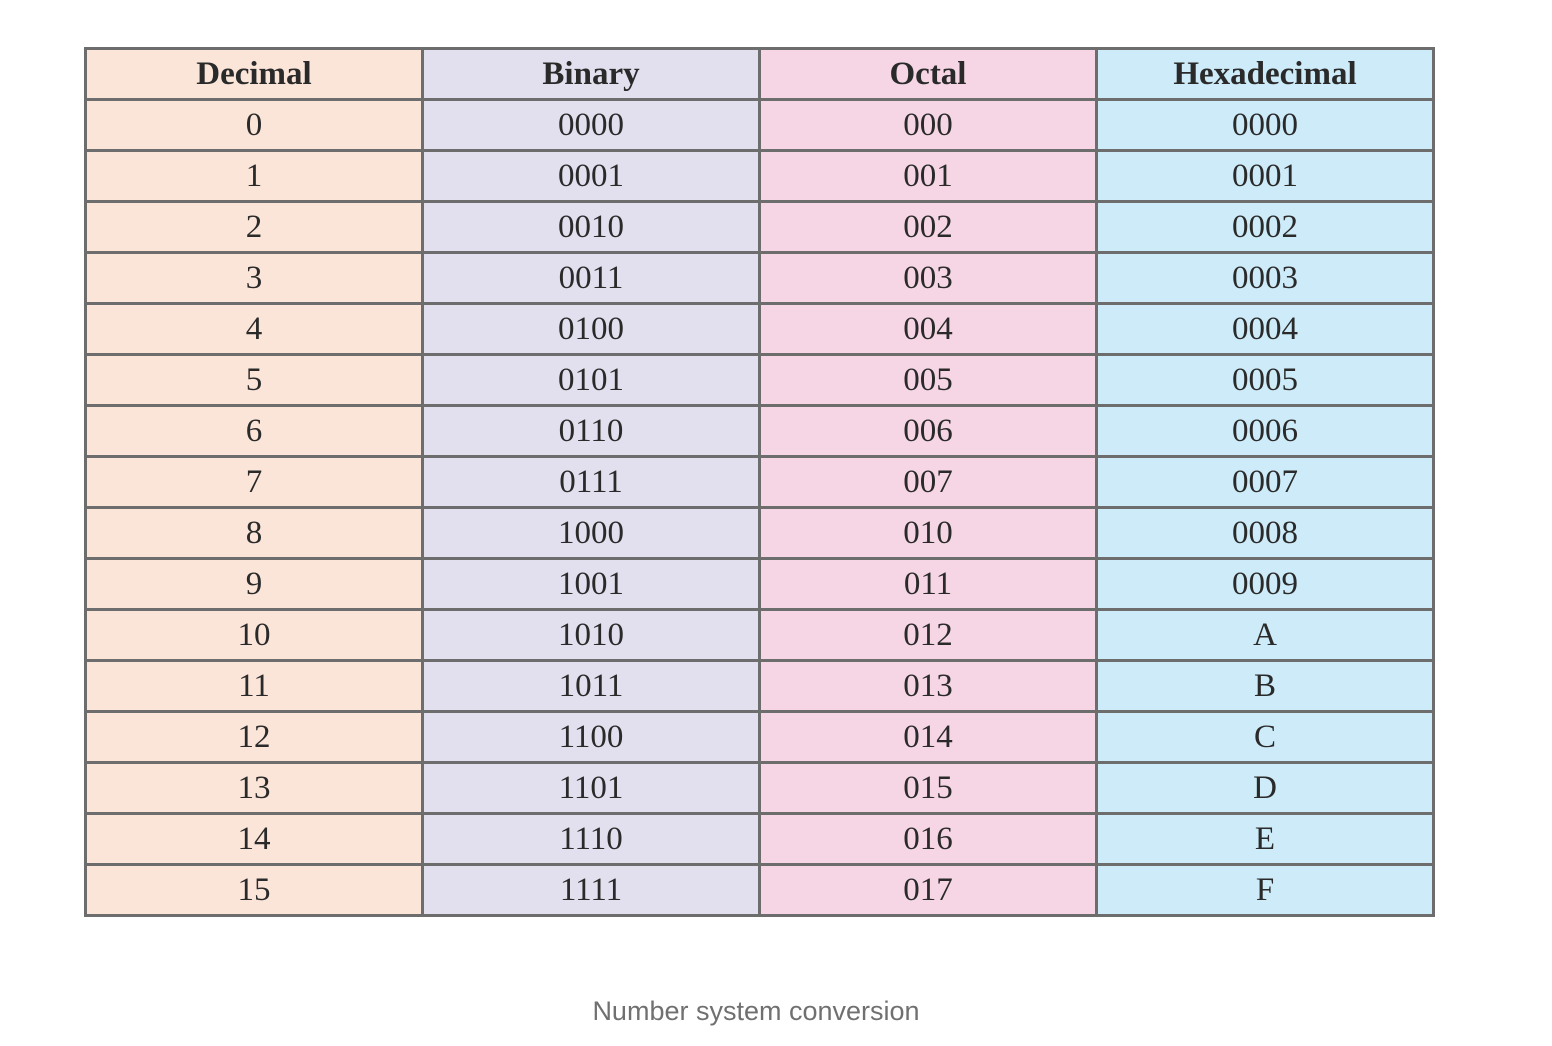 The width and height of the screenshot is (1552, 1046). I want to click on cell-hexadecimal: E, so click(1265, 839).